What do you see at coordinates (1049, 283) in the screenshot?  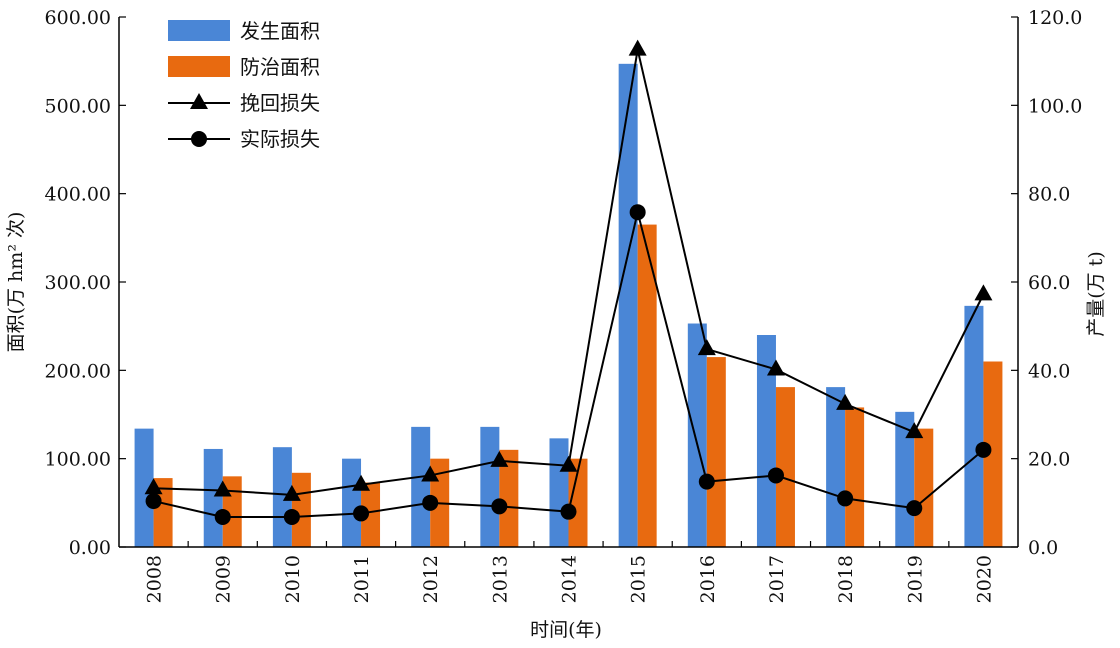 I see `y-right-tick-label: 60.0` at bounding box center [1049, 283].